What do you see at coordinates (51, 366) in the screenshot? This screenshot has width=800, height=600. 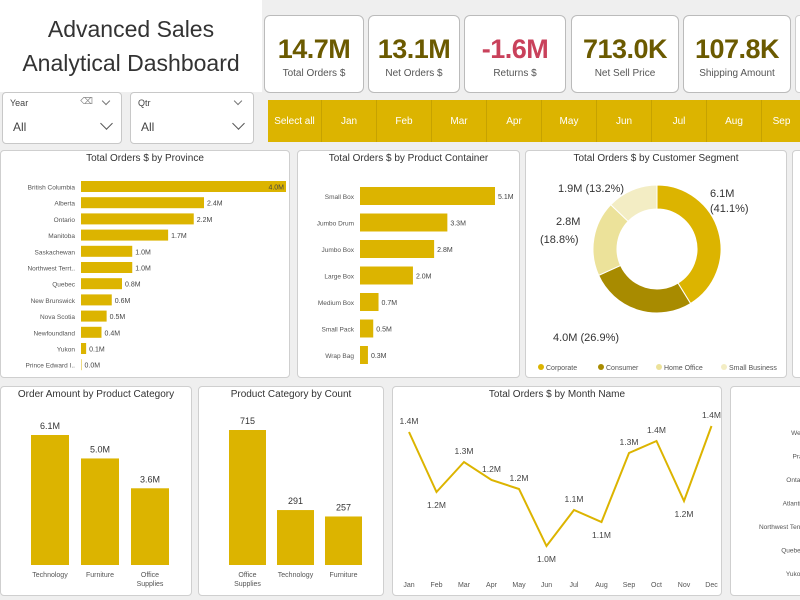 I see `tick-label: Prince Edward I..` at bounding box center [51, 366].